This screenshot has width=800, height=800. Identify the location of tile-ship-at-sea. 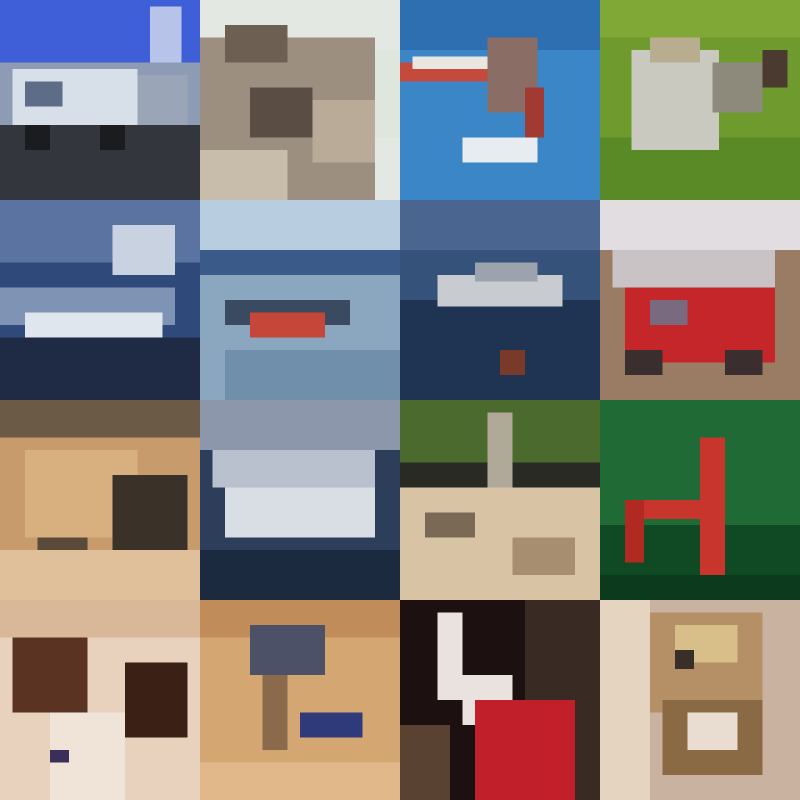
(100, 300).